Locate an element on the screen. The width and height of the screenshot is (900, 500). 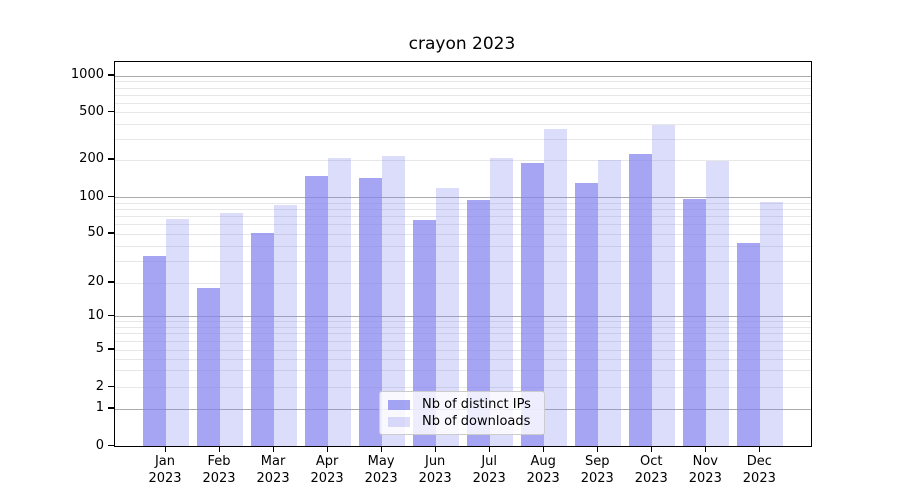
bar-downloads-feb is located at coordinates (232, 329).